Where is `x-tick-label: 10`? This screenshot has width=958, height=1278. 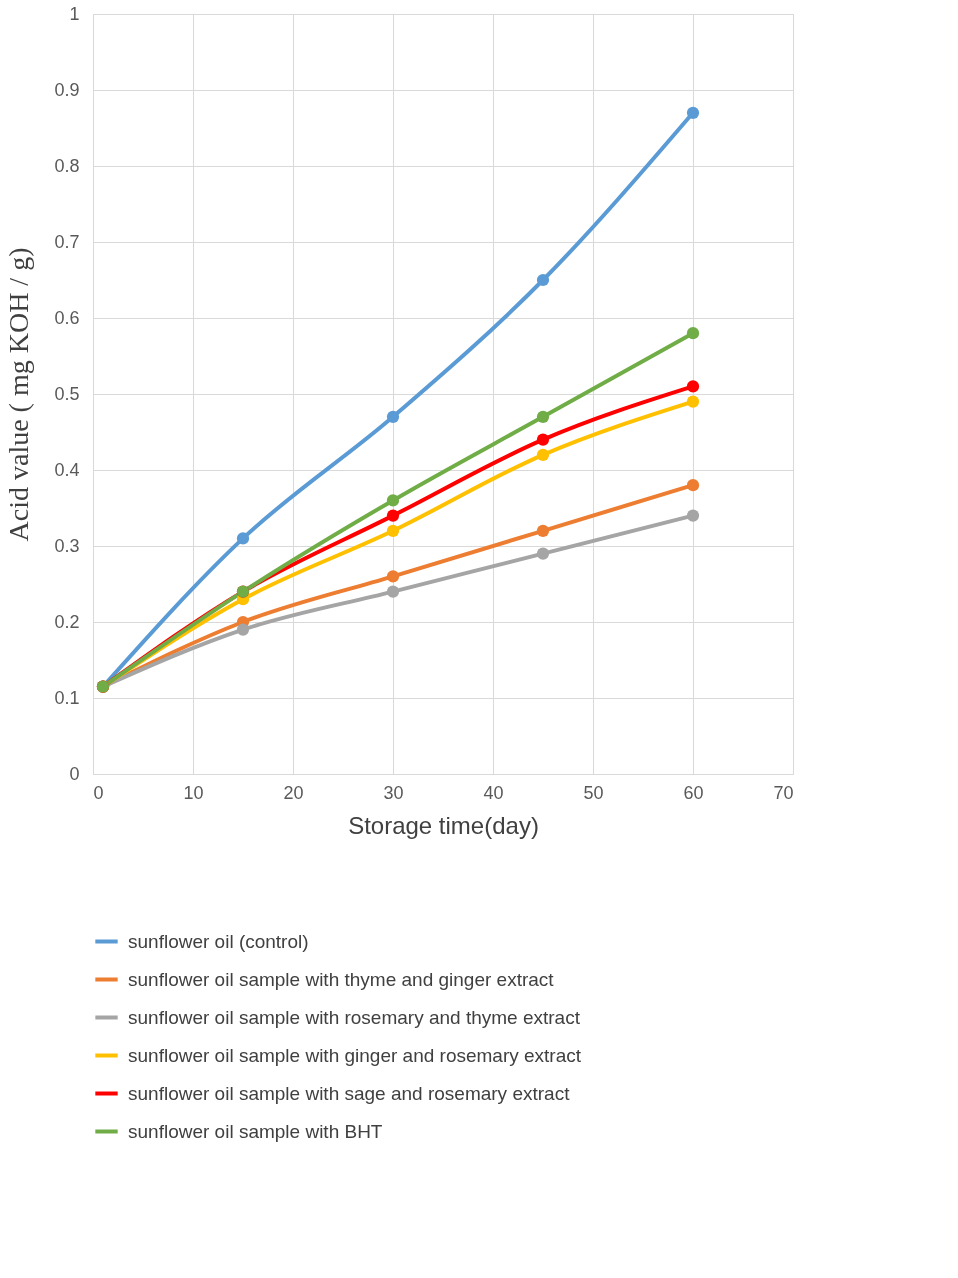
x-tick-label: 10 is located at coordinates (193, 792).